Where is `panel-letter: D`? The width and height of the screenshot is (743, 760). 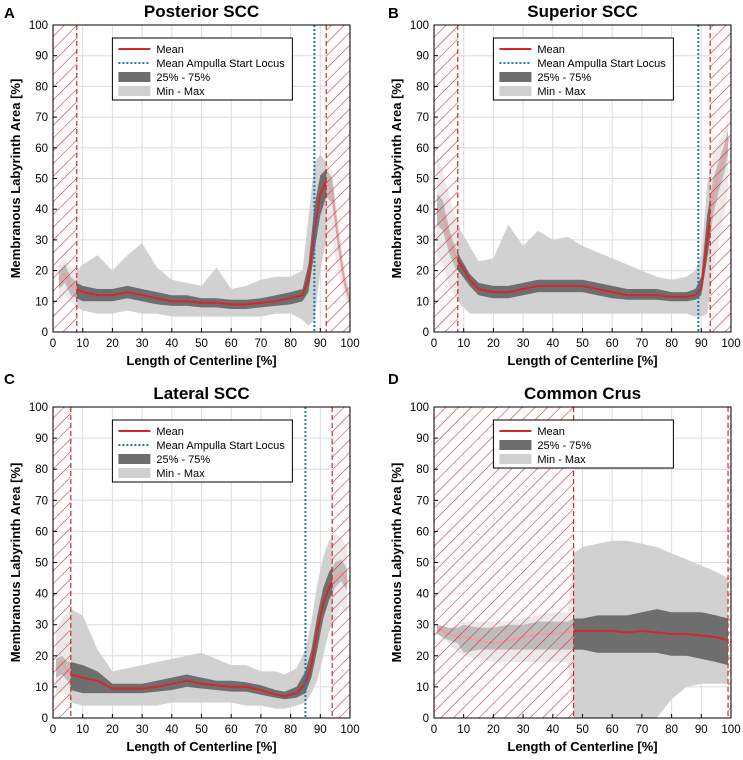
panel-letter: D is located at coordinates (393, 379).